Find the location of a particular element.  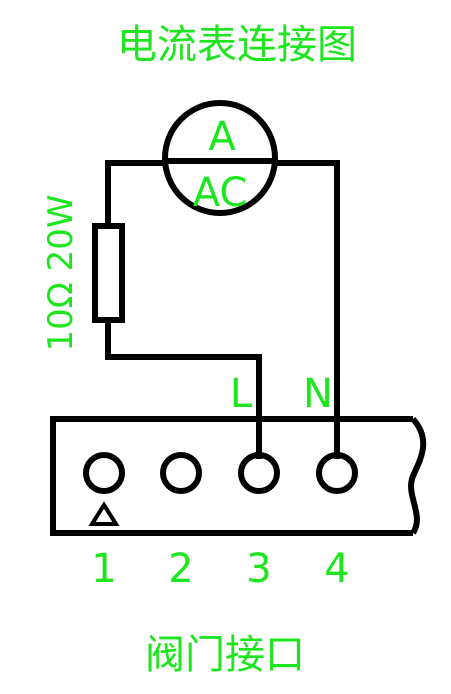

terminal-2-circle is located at coordinates (181, 473).